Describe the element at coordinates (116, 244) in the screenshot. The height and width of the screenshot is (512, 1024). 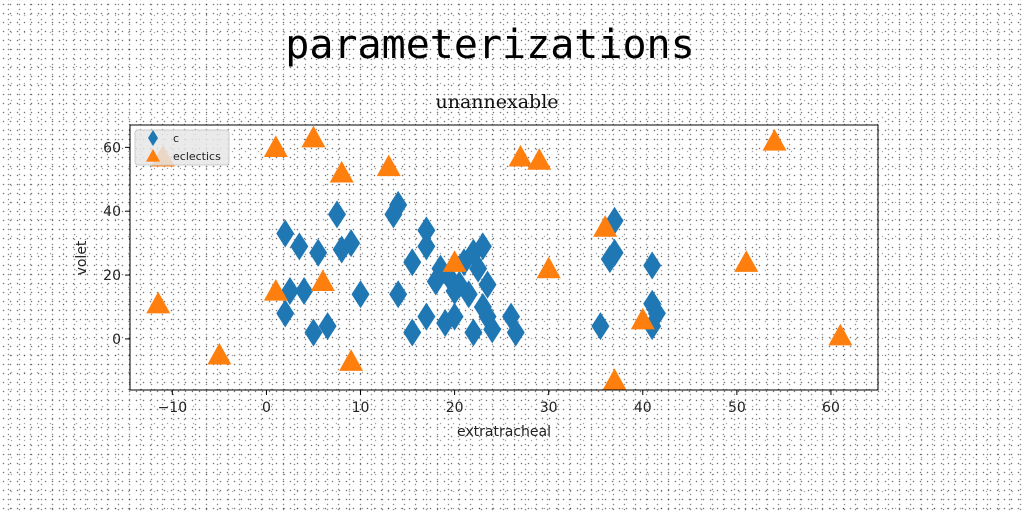
I see `y-axis-ticks: 0 20 40 60` at that location.